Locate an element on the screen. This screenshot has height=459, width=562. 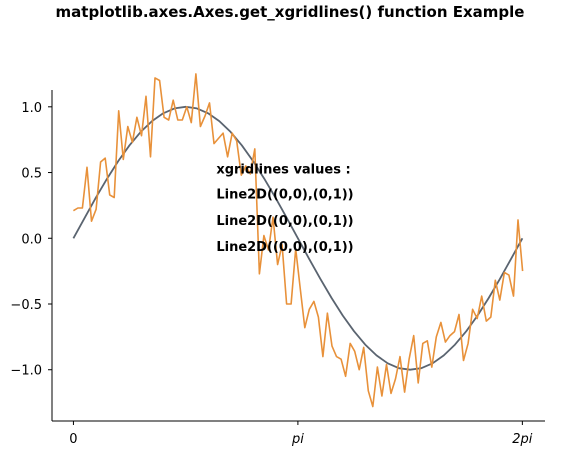
y-tick-label: −1.0 is located at coordinates (26, 371).